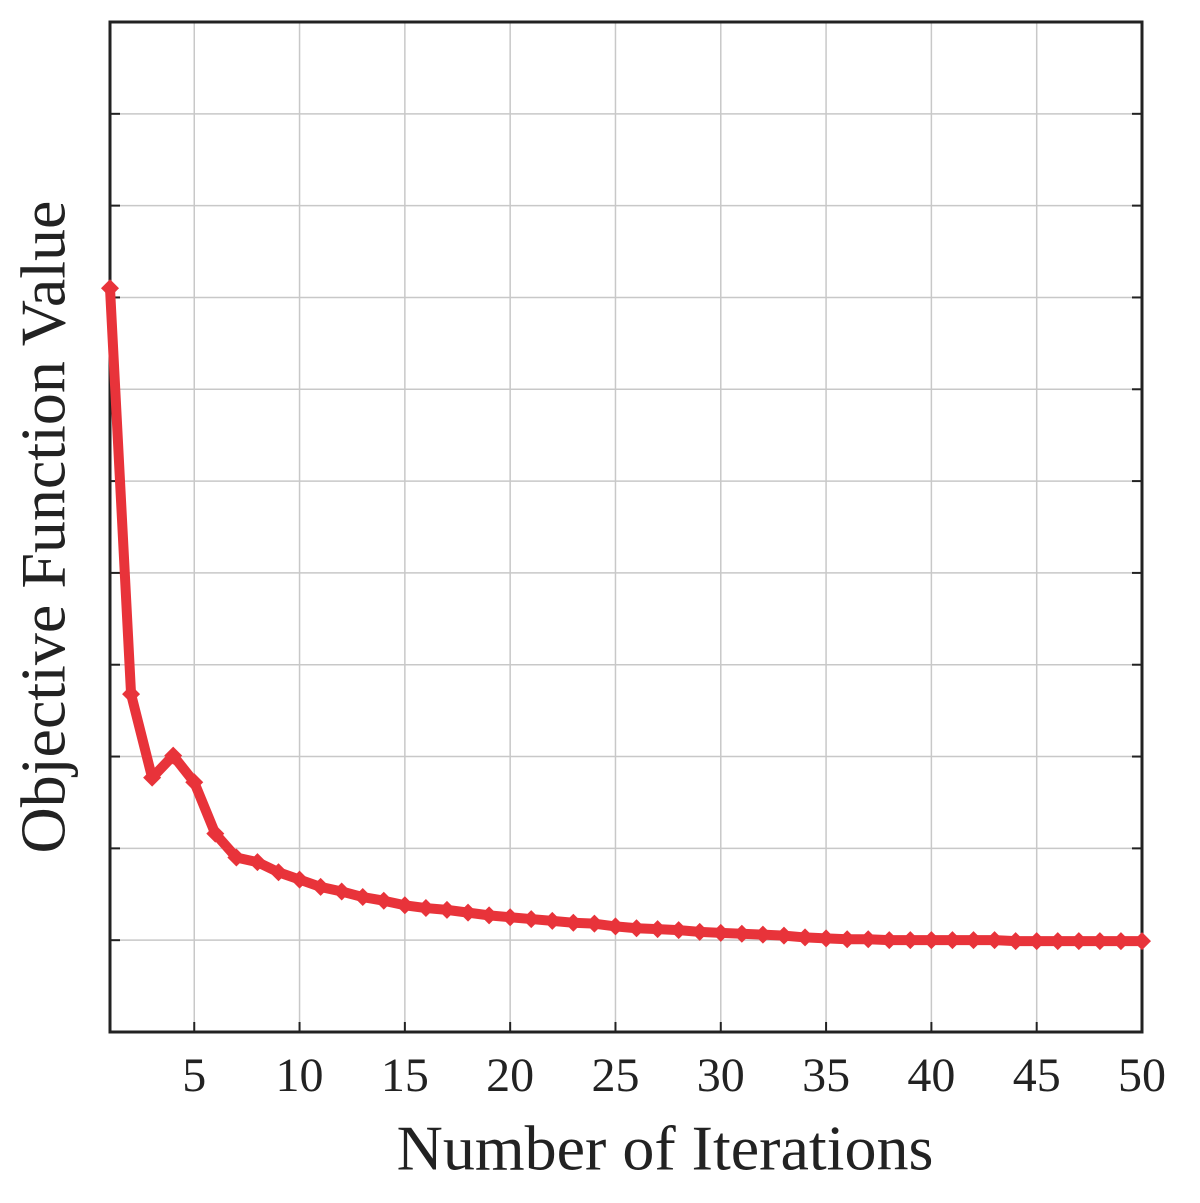 This screenshot has height=1203, width=1200. What do you see at coordinates (931, 1075) in the screenshot?
I see `x-tick-label: 40` at bounding box center [931, 1075].